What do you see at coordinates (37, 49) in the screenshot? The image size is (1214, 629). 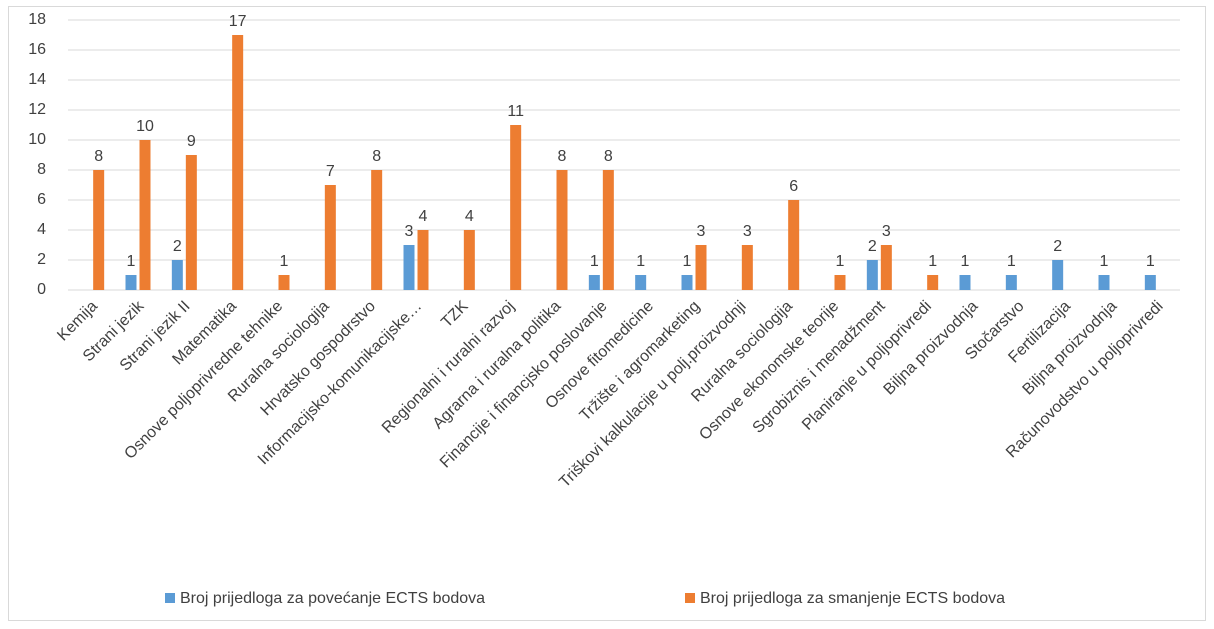 I see `y-tick-label: 16` at bounding box center [37, 49].